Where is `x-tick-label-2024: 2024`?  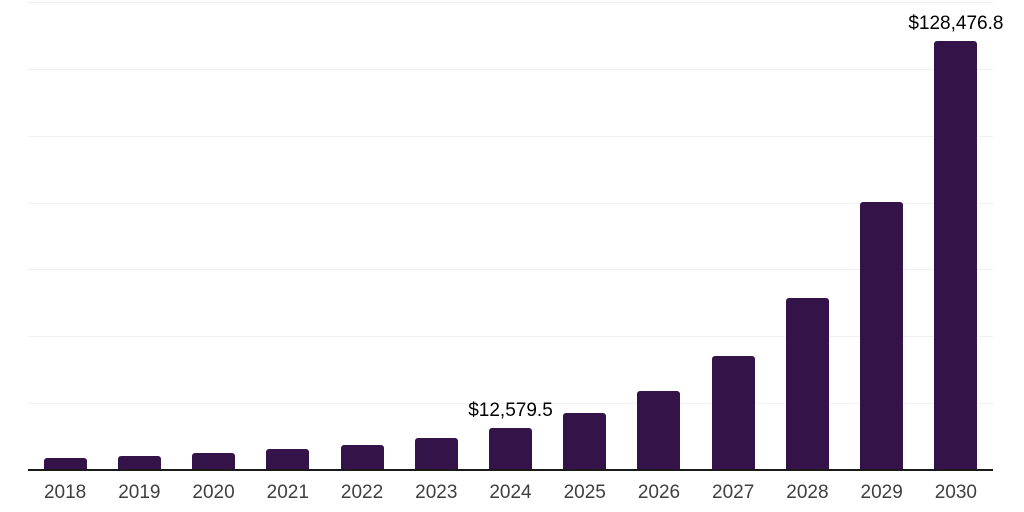 x-tick-label-2024: 2024 is located at coordinates (510, 492).